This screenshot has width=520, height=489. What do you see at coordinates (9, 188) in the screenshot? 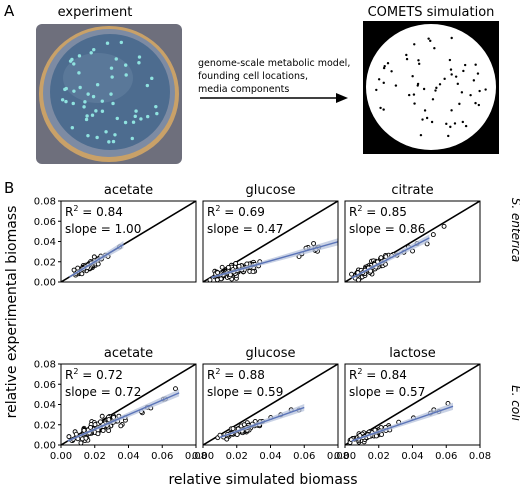
I see `panel-b-label: B` at bounding box center [9, 188].